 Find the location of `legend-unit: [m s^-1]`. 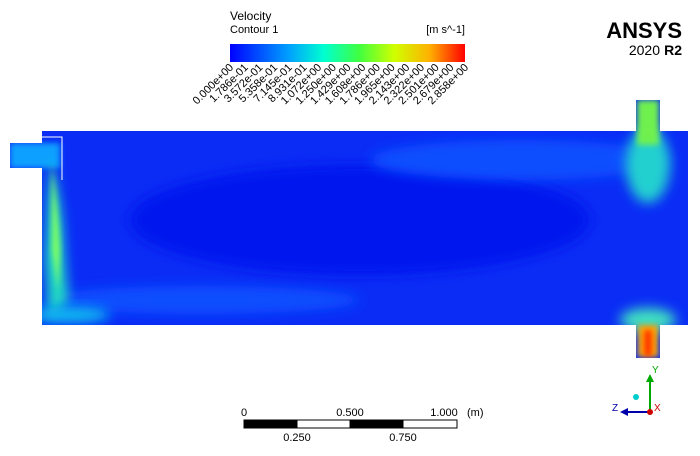

legend-unit: [m s^-1] is located at coordinates (445, 30).